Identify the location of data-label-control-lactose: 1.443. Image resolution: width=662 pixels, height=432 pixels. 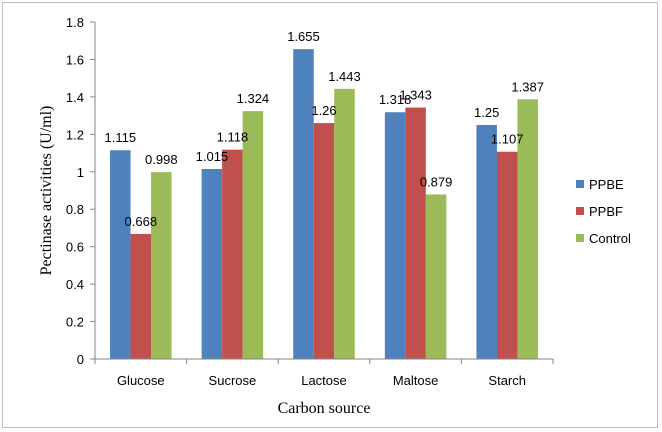
(344, 76).